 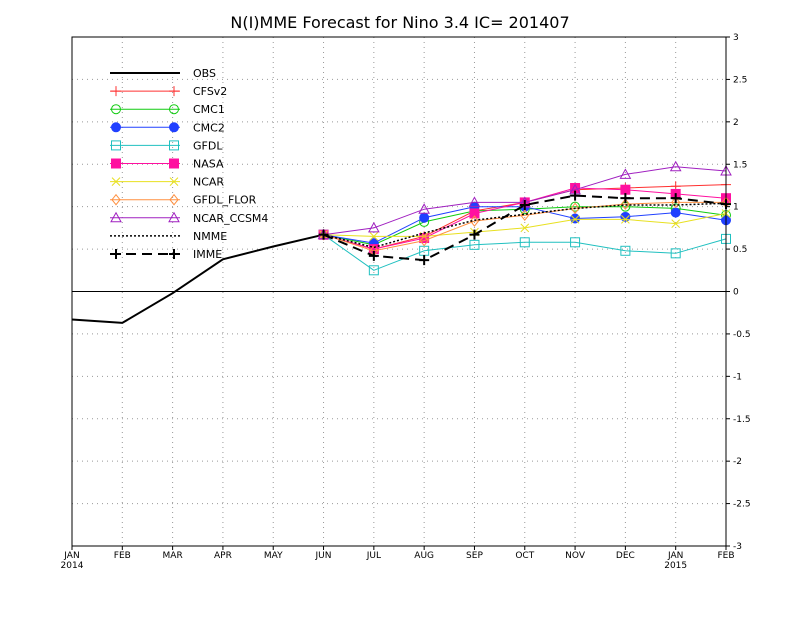 I want to click on legend-entry-obs: OBS, so click(x=163, y=73).